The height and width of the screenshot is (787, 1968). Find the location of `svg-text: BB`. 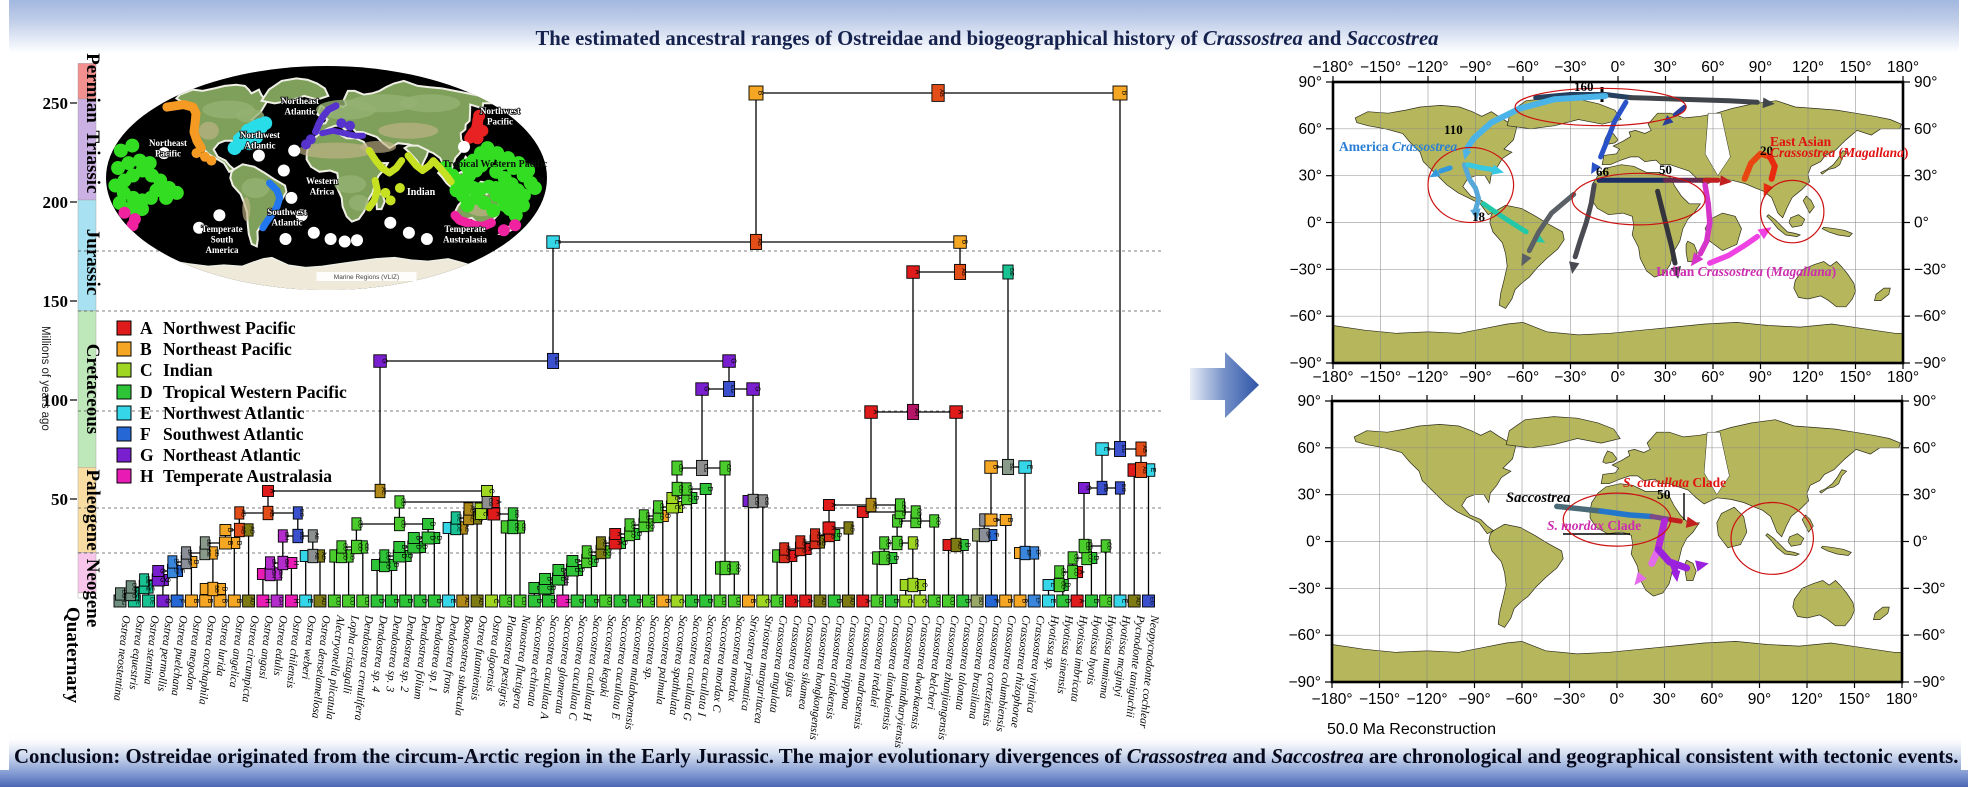

svg-text: BB is located at coordinates (216, 589).